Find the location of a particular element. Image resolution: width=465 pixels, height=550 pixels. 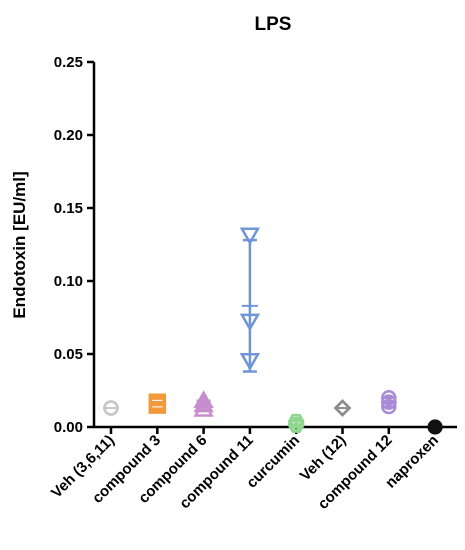

y-tick-label: 0.20 is located at coordinates (68, 135).